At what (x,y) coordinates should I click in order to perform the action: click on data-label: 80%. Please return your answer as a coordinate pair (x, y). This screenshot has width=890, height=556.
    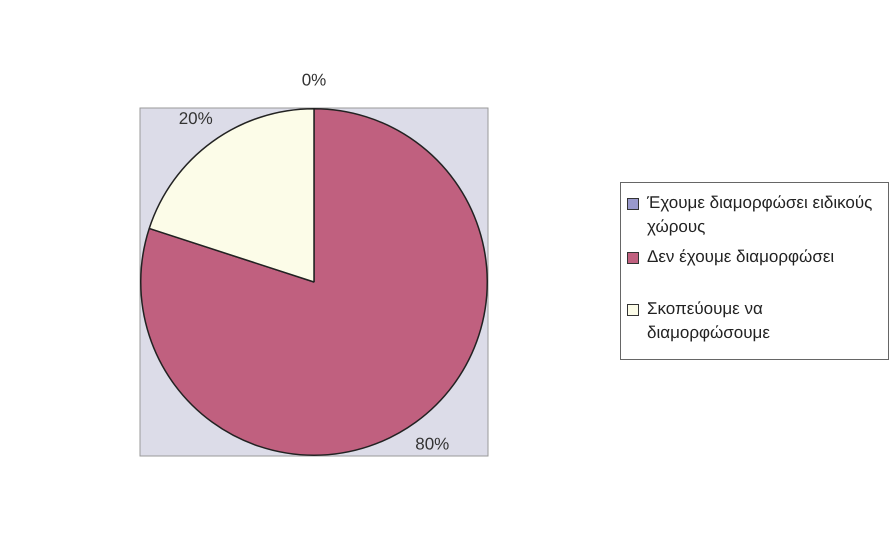
    Looking at the image, I should click on (432, 444).